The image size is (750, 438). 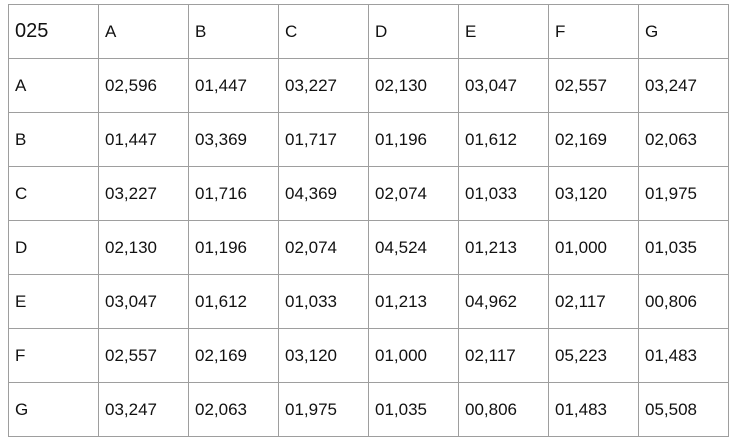 I want to click on table-cell: 01,717, so click(x=323, y=139).